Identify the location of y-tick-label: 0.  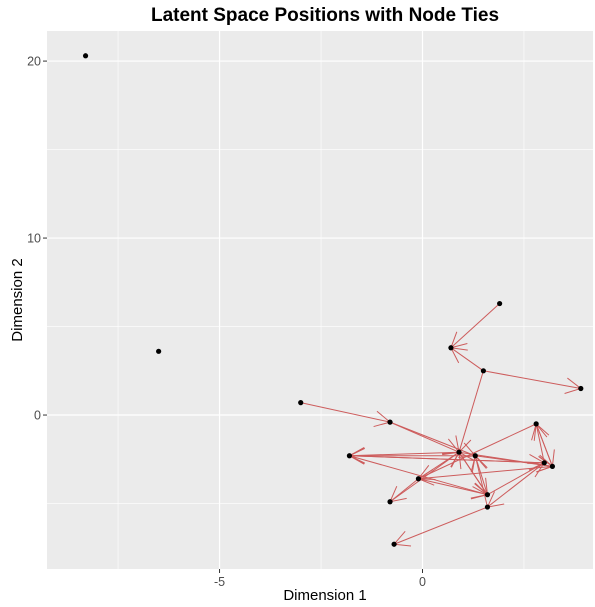
(37, 416).